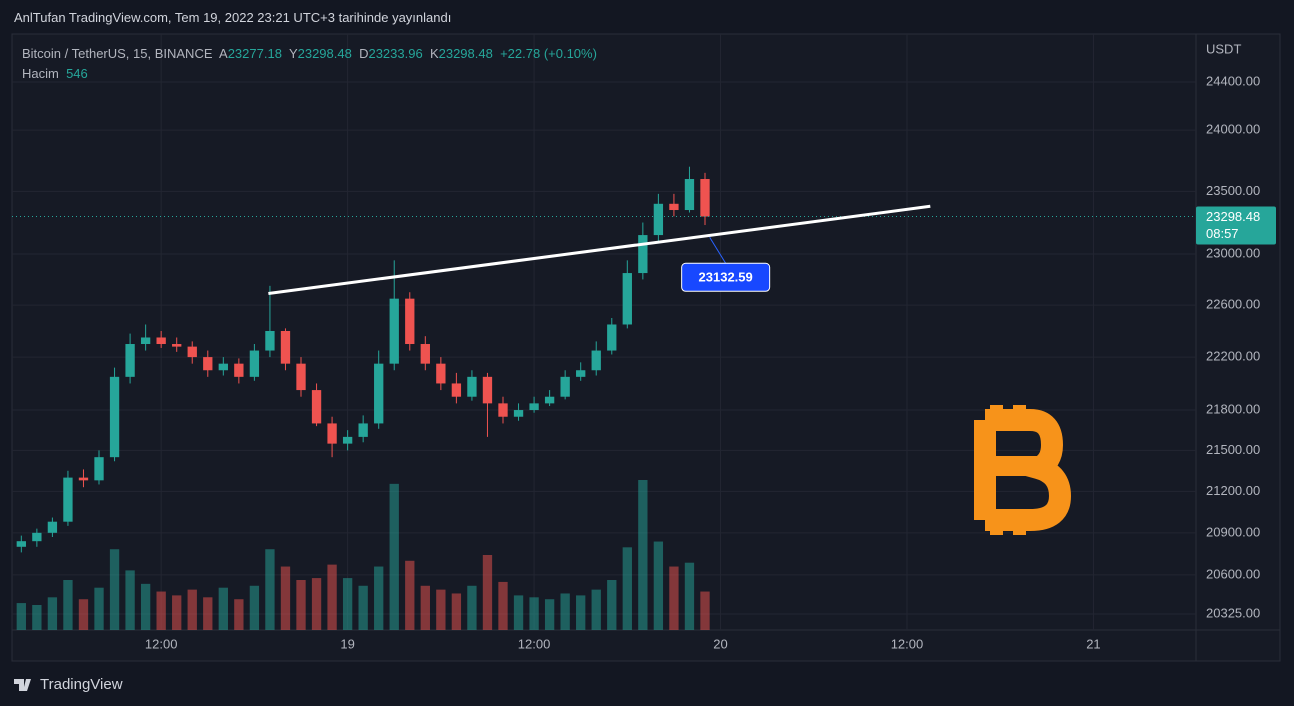 The height and width of the screenshot is (706, 1294). What do you see at coordinates (1222, 233) in the screenshot?
I see `countdown: 08:57` at bounding box center [1222, 233].